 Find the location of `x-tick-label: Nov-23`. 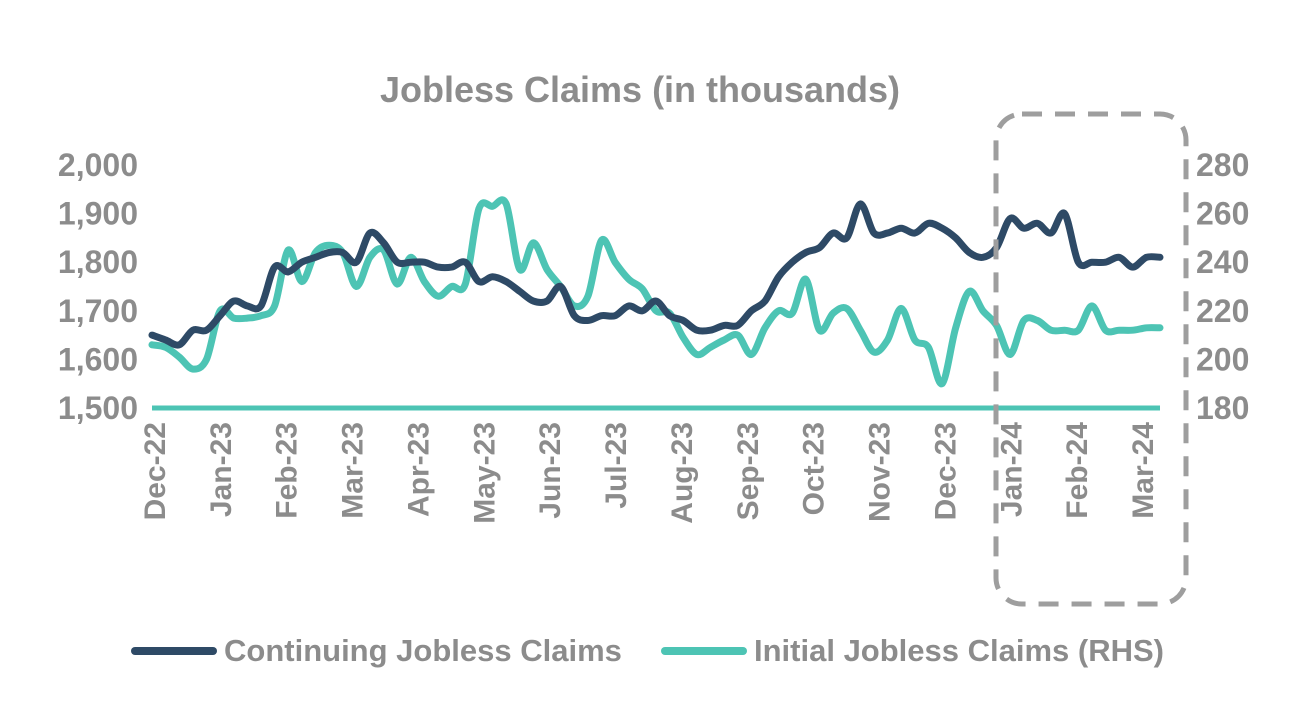

x-tick-label: Nov-23 is located at coordinates (880, 472).